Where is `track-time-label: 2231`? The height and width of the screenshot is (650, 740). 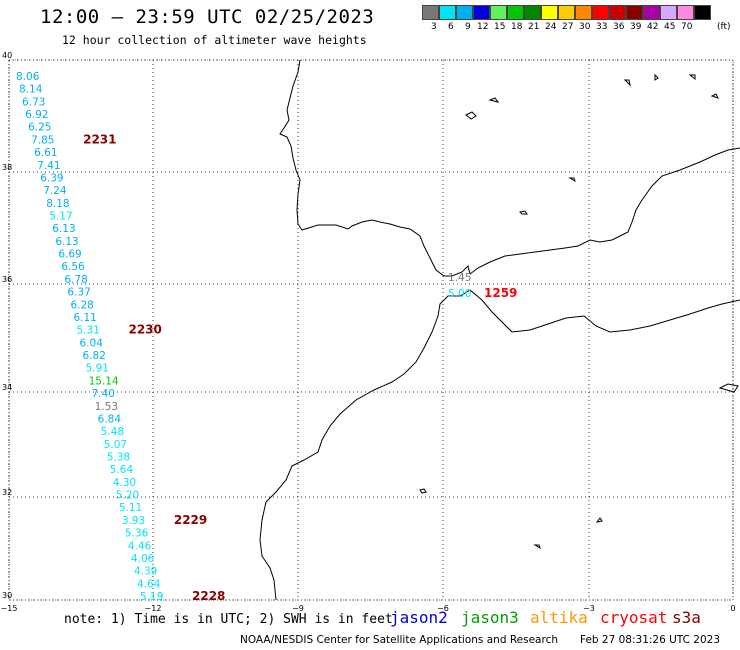
track-time-label: 2231 is located at coordinates (99, 139).